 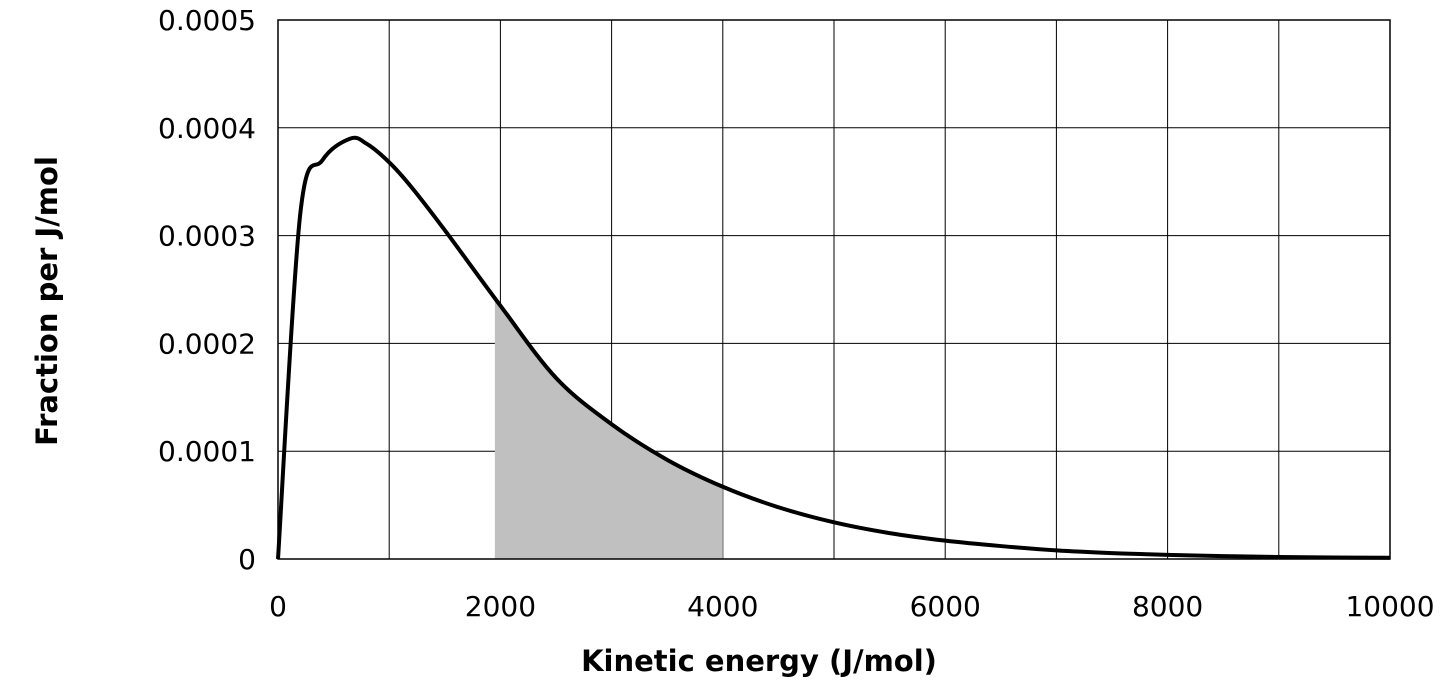 I want to click on x-tick-label: 10000, so click(x=1389, y=606).